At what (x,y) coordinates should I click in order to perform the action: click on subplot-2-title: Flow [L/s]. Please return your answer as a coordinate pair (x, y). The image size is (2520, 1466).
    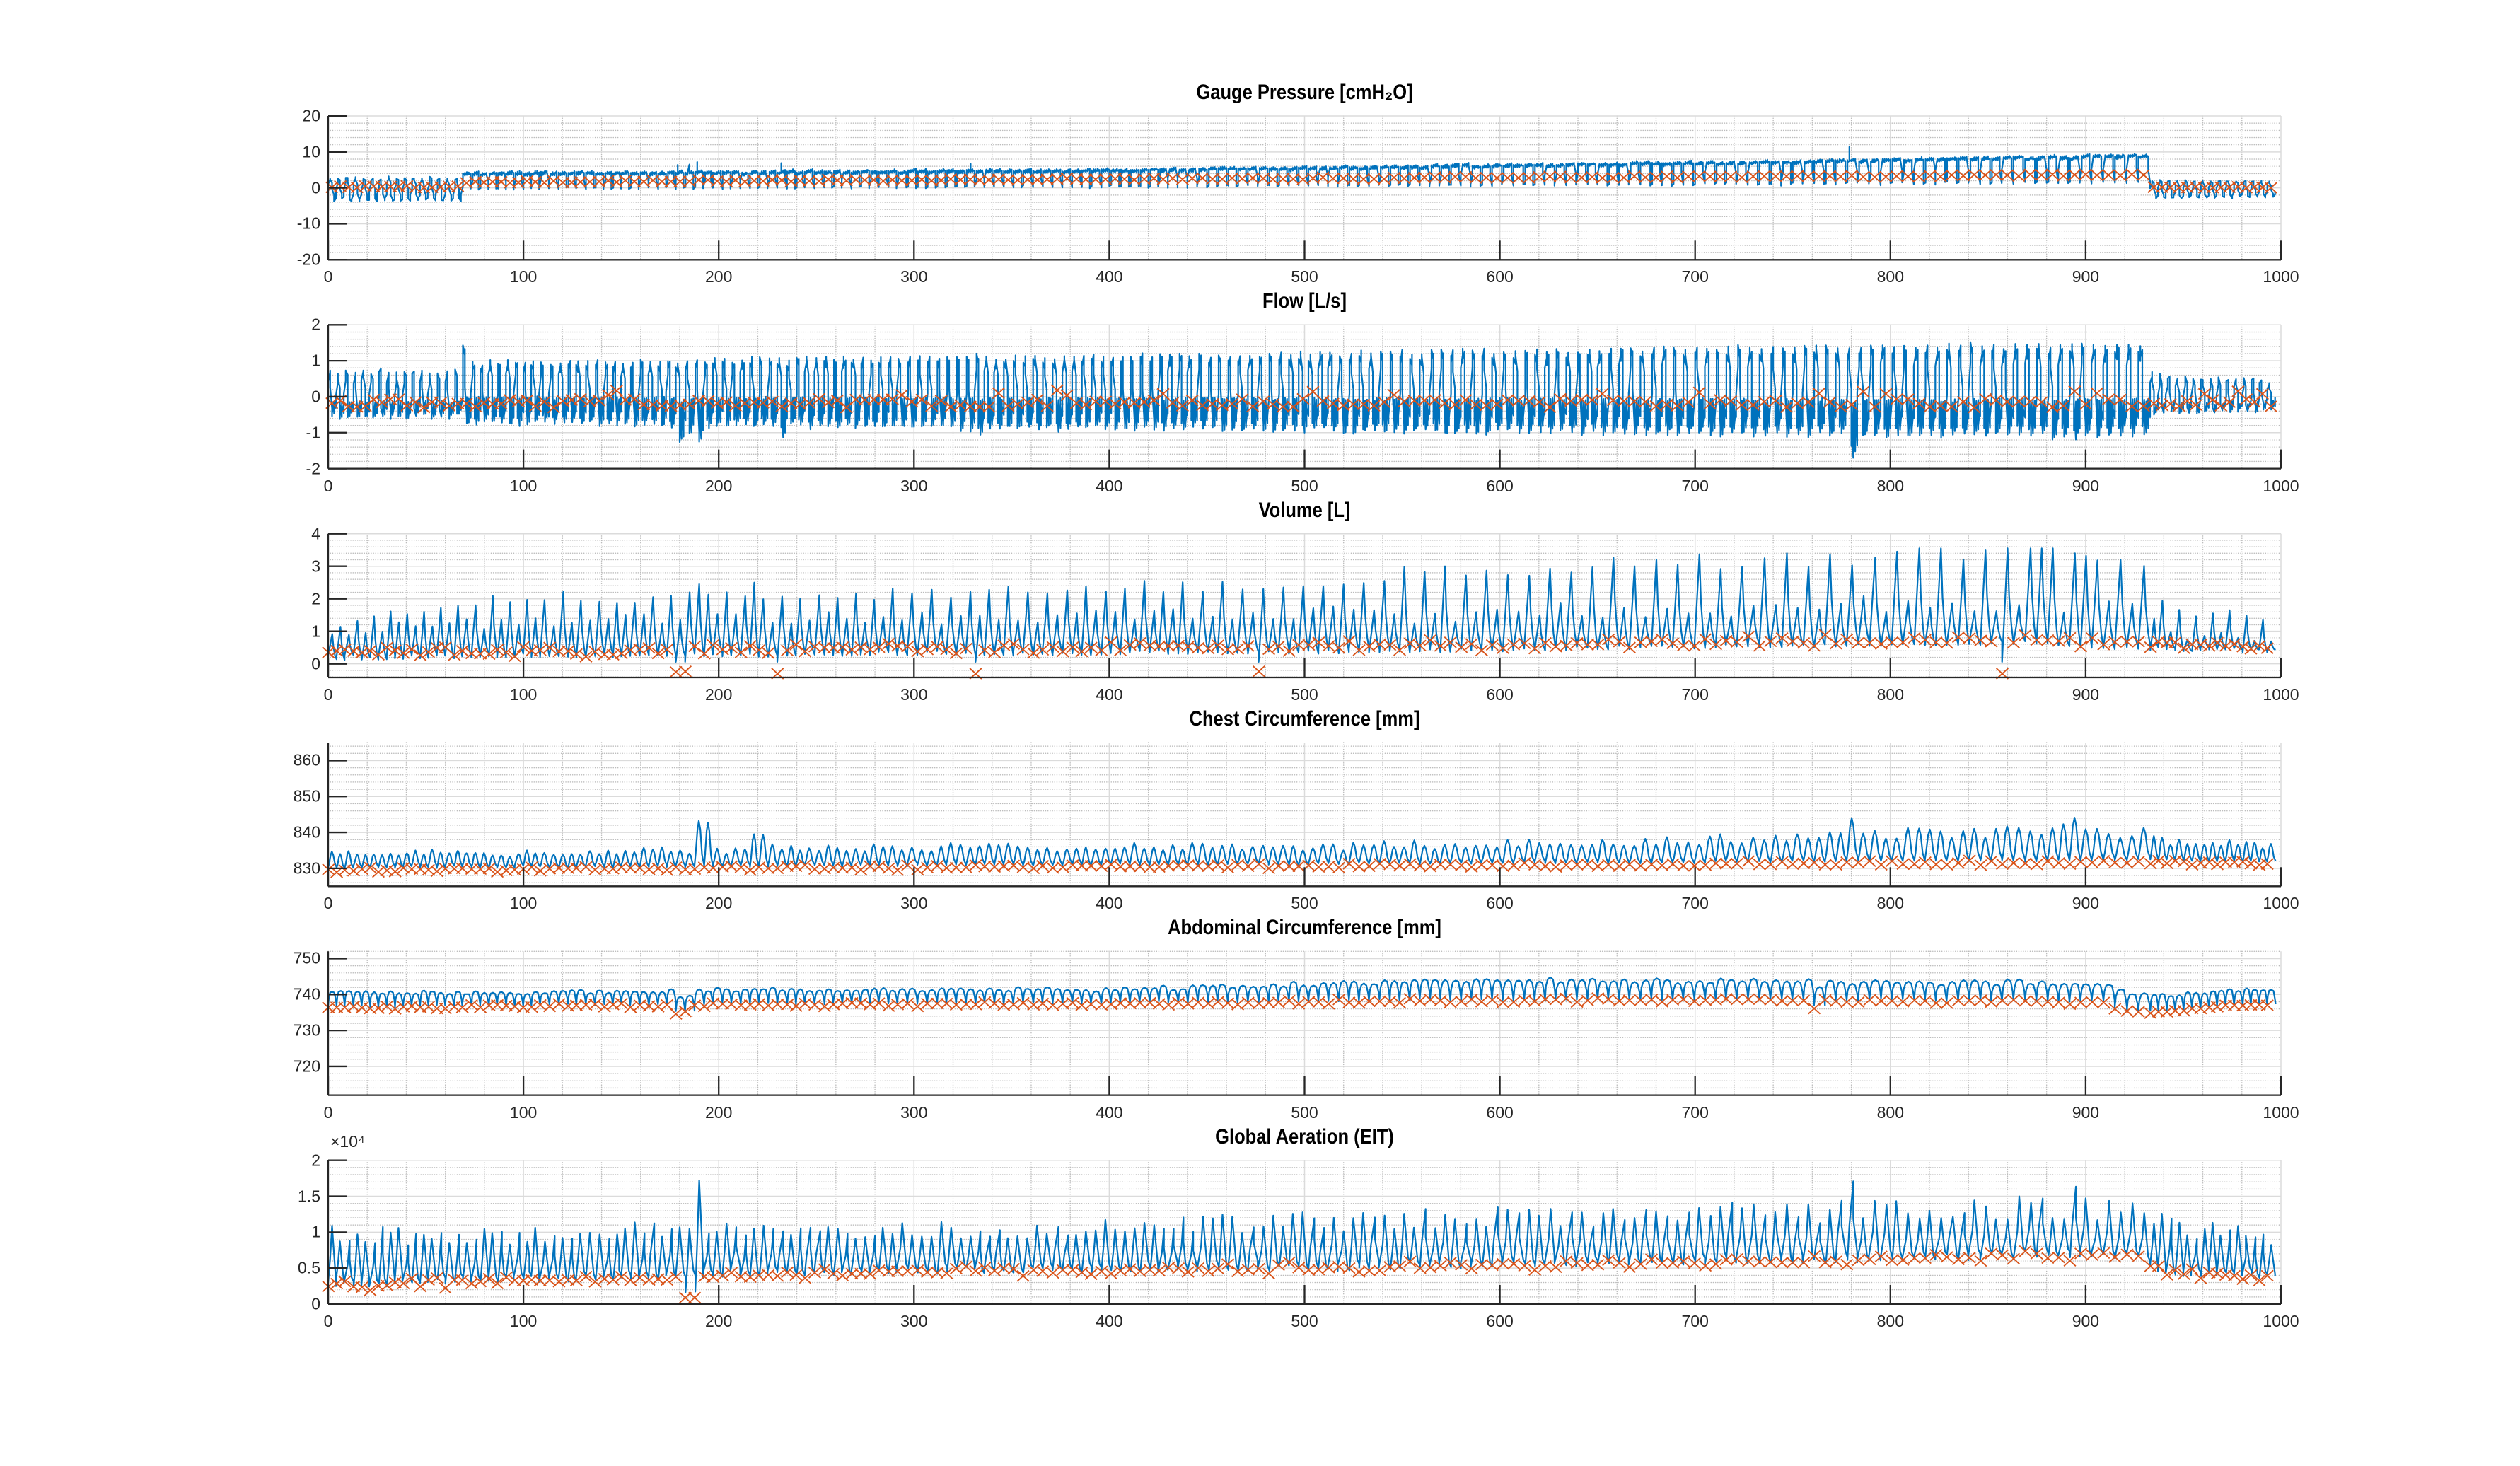
    Looking at the image, I should click on (1304, 301).